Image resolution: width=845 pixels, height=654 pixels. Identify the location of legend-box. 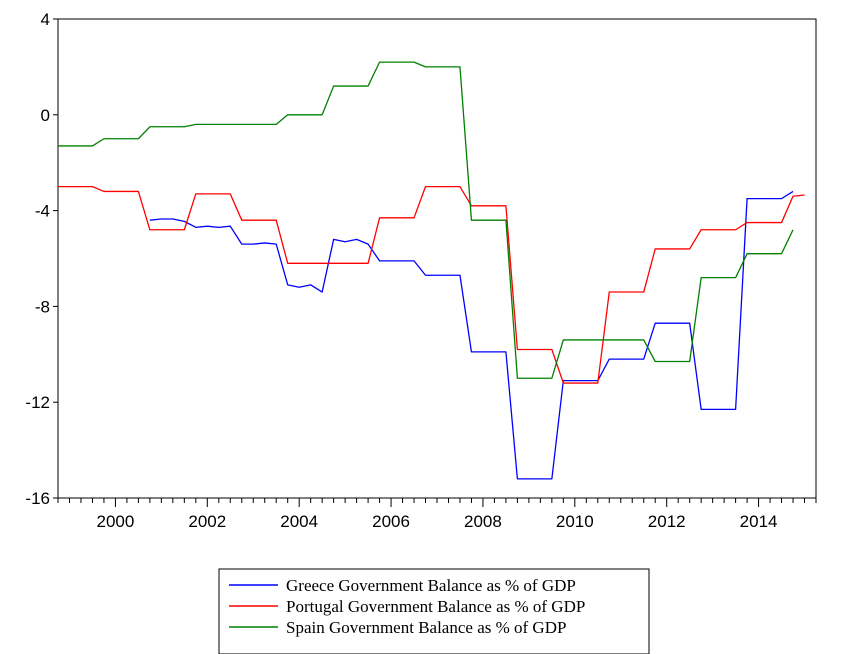
(434, 611).